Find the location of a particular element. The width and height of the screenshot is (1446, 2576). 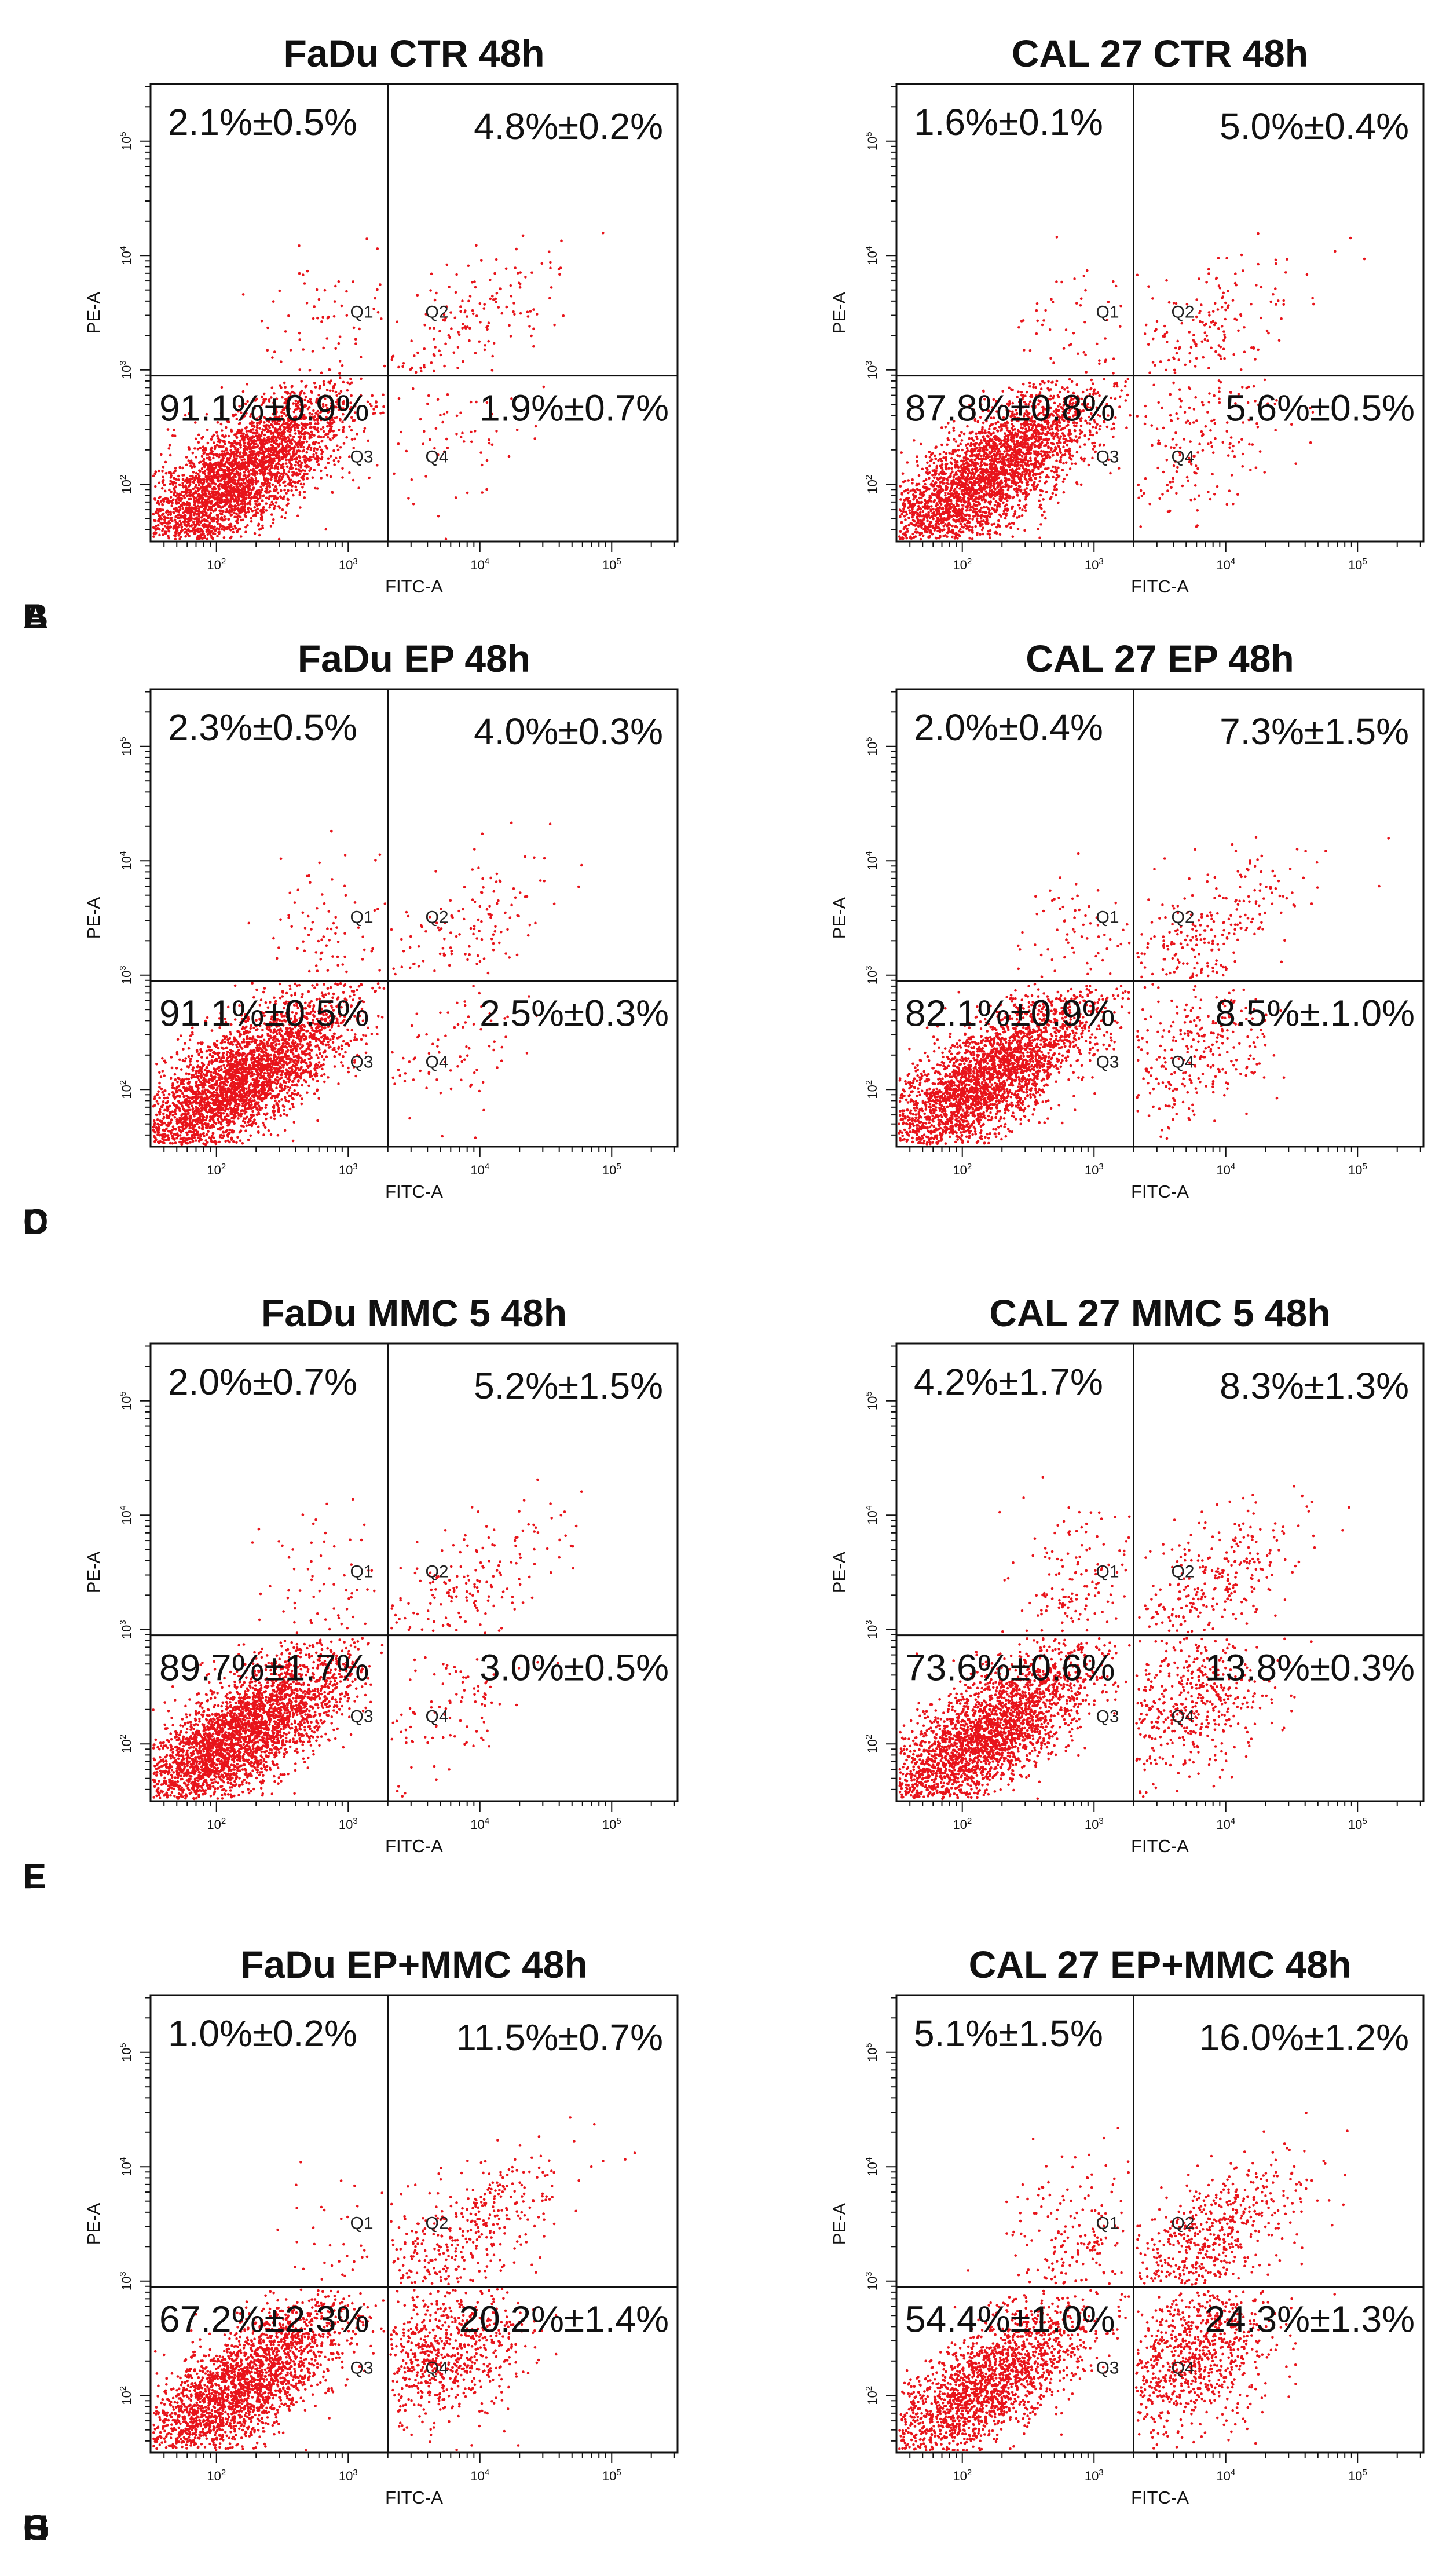

panel-g-x-tick-label: 10³ is located at coordinates (348, 2475).